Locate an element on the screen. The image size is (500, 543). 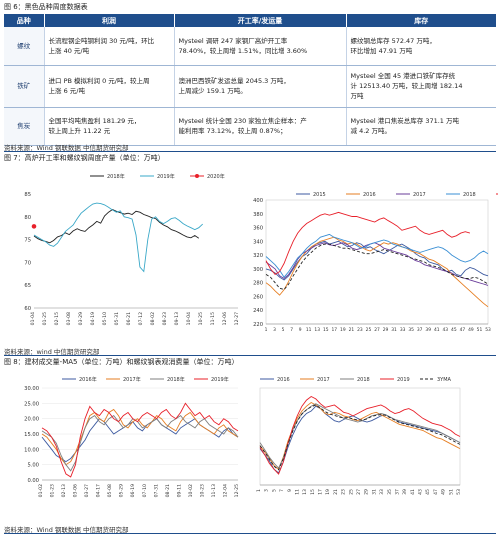
x-tick-label: 11-13 is located at coordinates (214, 490).